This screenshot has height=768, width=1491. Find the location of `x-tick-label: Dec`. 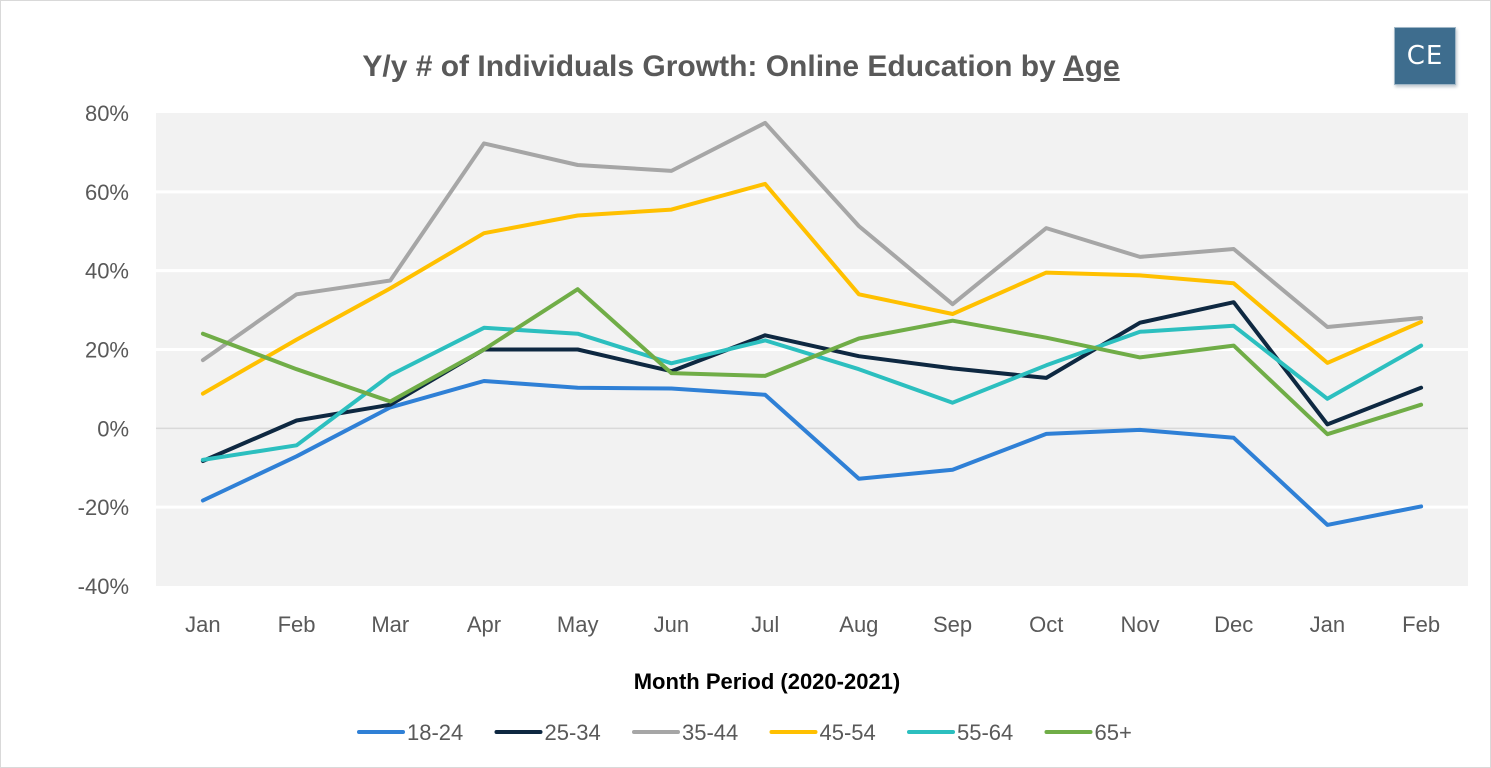

x-tick-label: Dec is located at coordinates (1233, 624).